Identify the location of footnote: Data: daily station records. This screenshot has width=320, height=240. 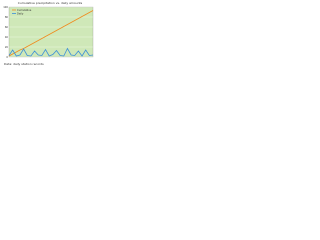
(24, 64).